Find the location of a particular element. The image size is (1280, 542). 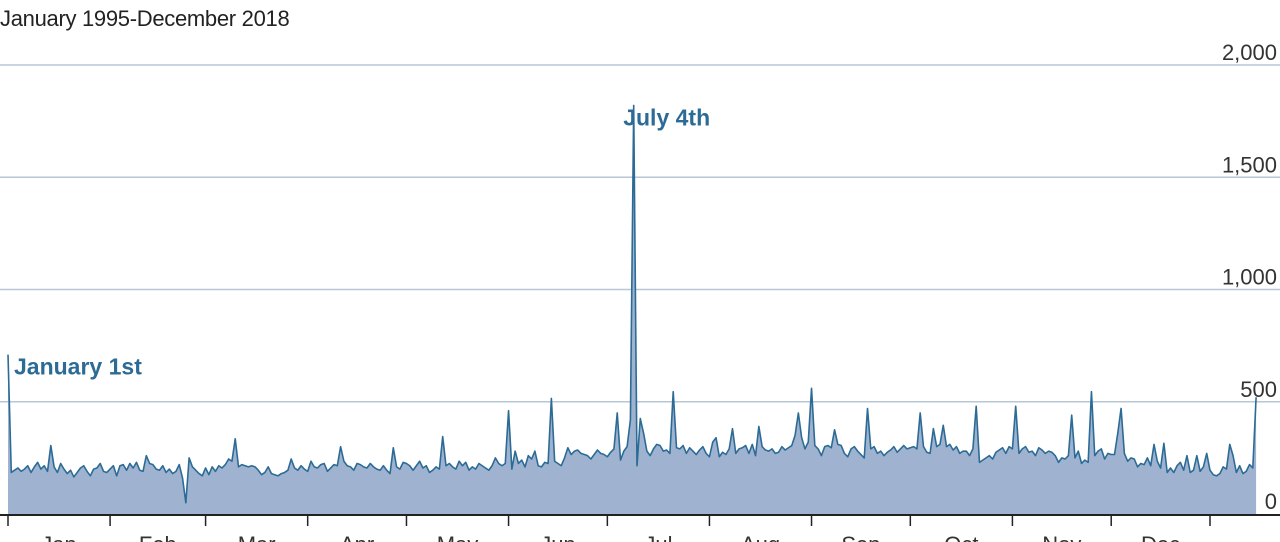

y-tick-label: 1,000 is located at coordinates (1249, 277).